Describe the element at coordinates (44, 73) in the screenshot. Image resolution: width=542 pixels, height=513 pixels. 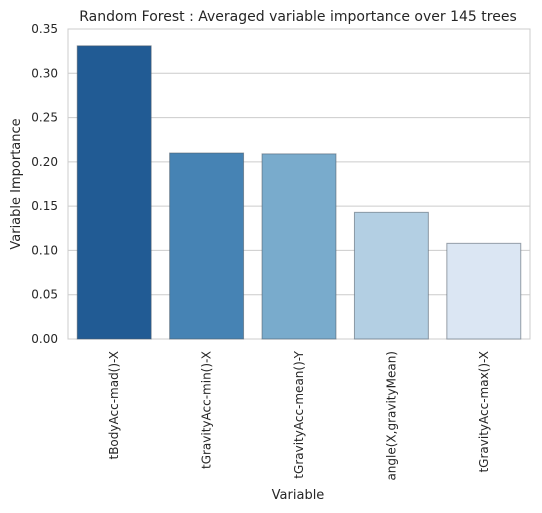
I see `y-tick-label: 0.30` at that location.